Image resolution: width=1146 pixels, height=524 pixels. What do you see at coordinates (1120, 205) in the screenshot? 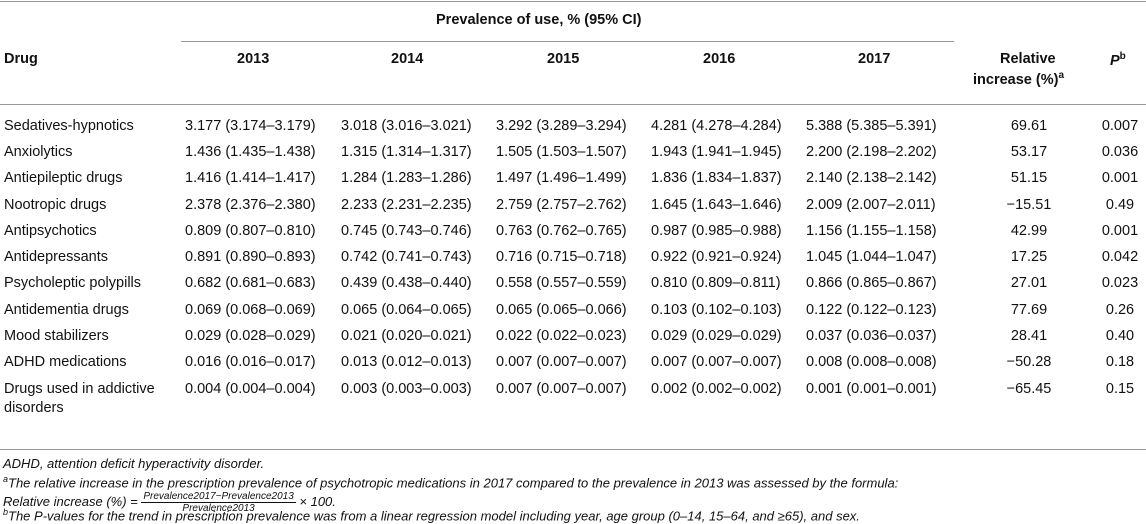
I see `cell-p: 0.49` at bounding box center [1120, 205].